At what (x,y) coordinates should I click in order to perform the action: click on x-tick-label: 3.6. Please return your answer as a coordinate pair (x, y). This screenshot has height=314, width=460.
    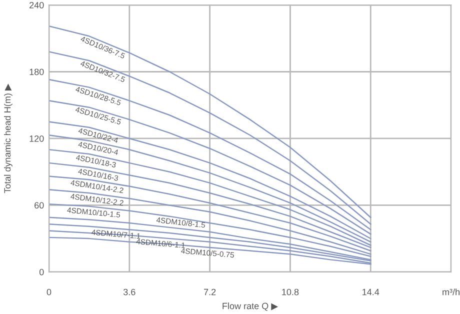
    Looking at the image, I should click on (129, 292).